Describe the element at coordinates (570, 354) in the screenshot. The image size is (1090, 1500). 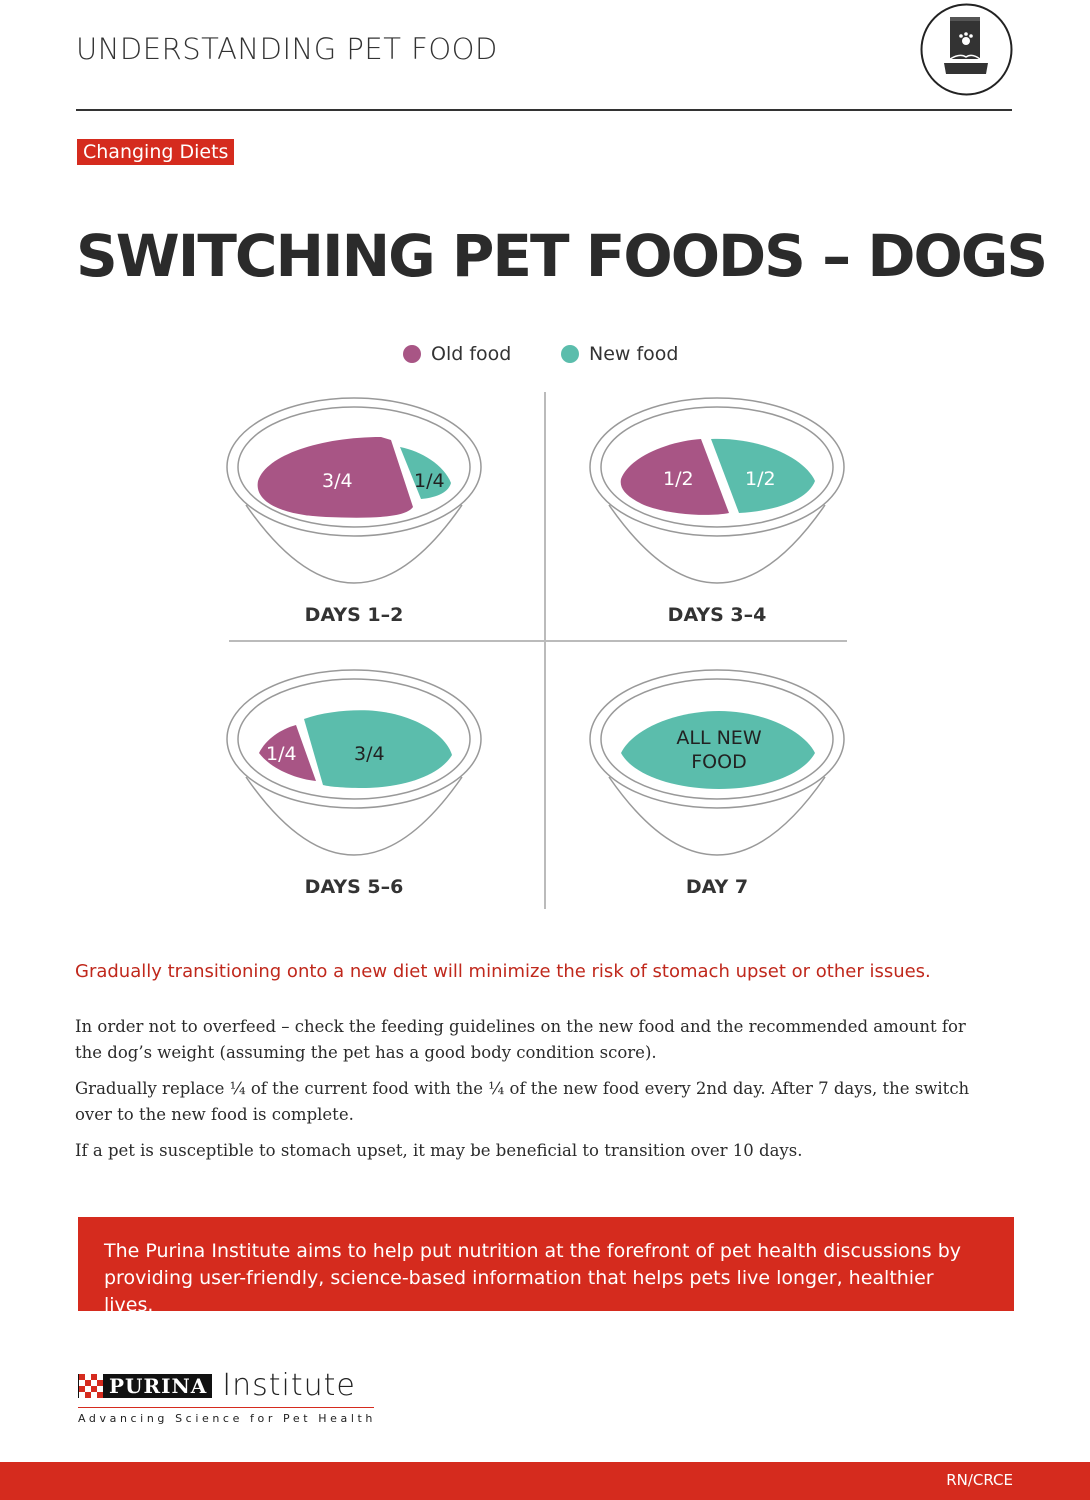
I see `new-food-swatch` at that location.